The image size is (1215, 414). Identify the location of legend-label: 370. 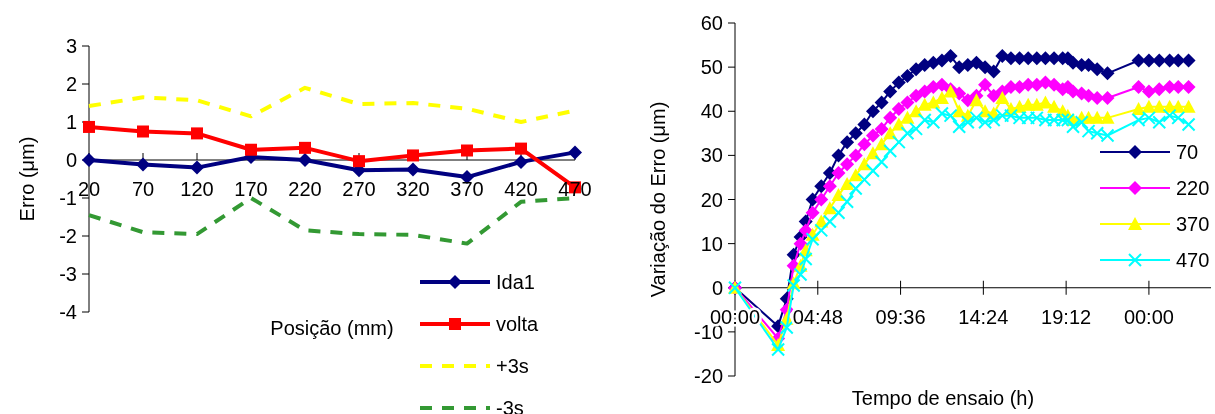
(1193, 224).